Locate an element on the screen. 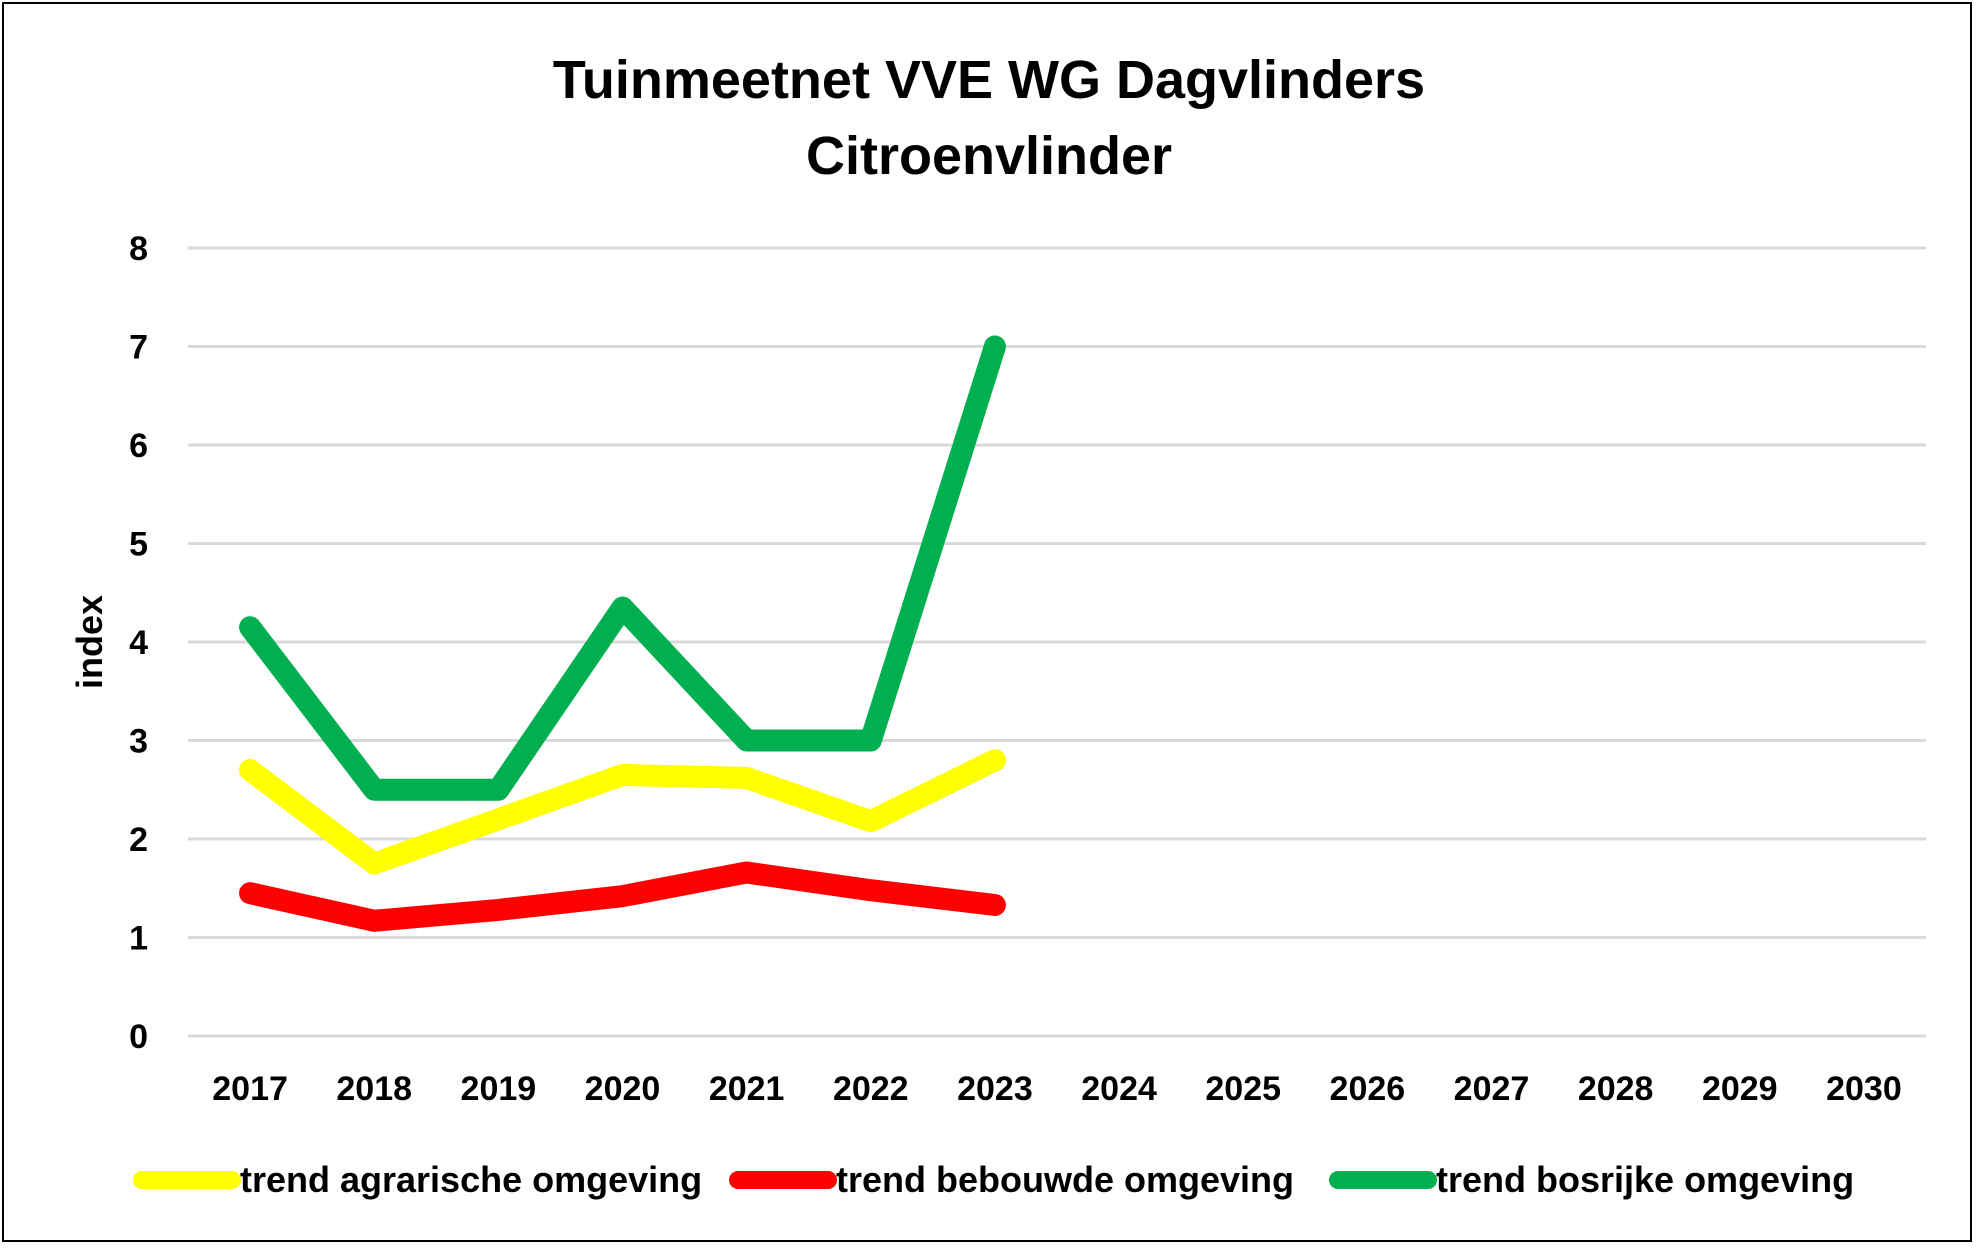 The image size is (1978, 1248). y-tick-label: 5 is located at coordinates (138, 545).